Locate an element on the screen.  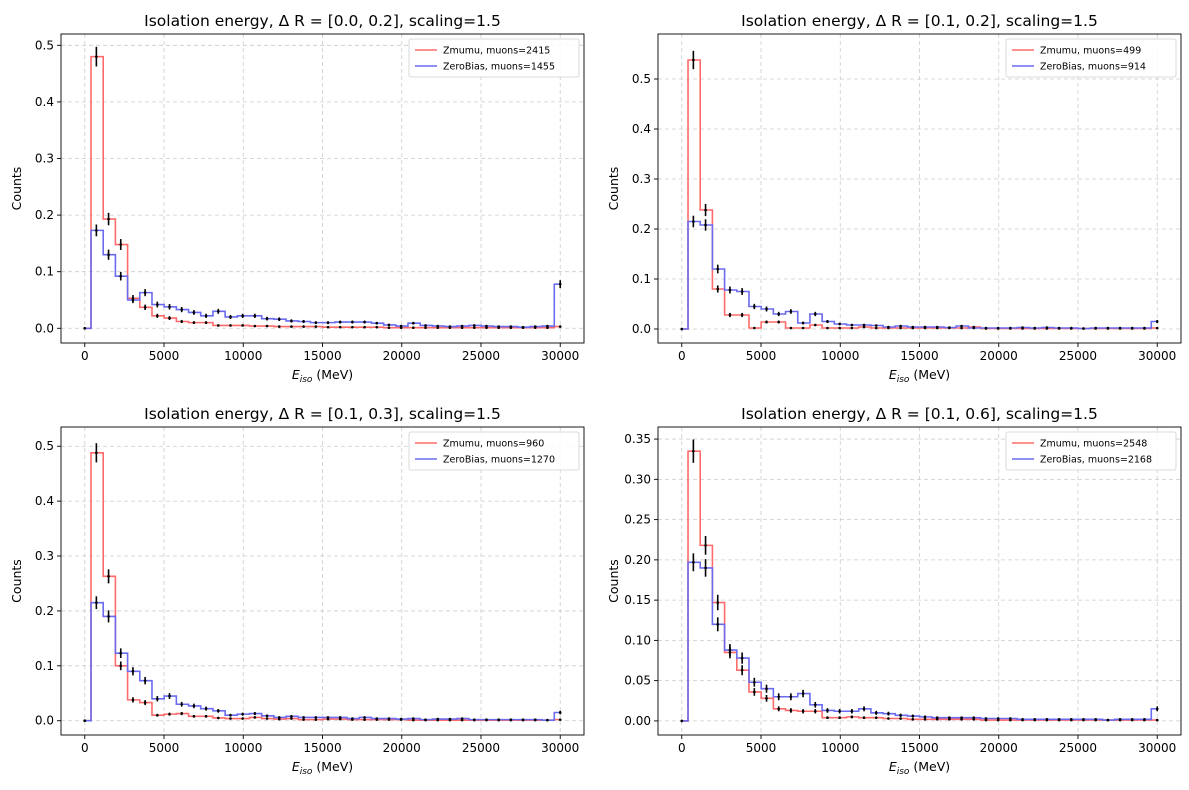
y-tick-label: 0.1 is located at coordinates (44, 666).